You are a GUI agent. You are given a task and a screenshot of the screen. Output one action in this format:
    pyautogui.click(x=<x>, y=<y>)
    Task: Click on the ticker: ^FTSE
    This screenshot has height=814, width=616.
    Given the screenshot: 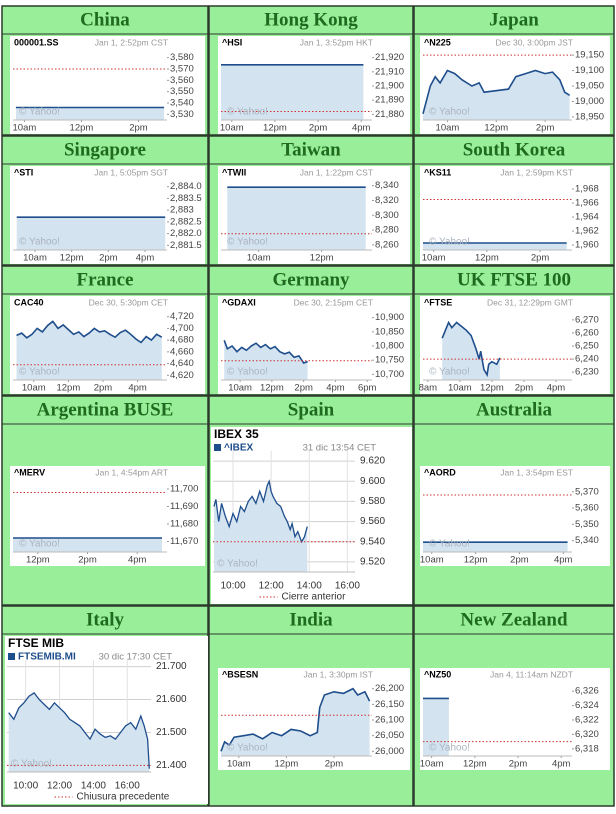 What is the action you would take?
    pyautogui.click(x=438, y=302)
    